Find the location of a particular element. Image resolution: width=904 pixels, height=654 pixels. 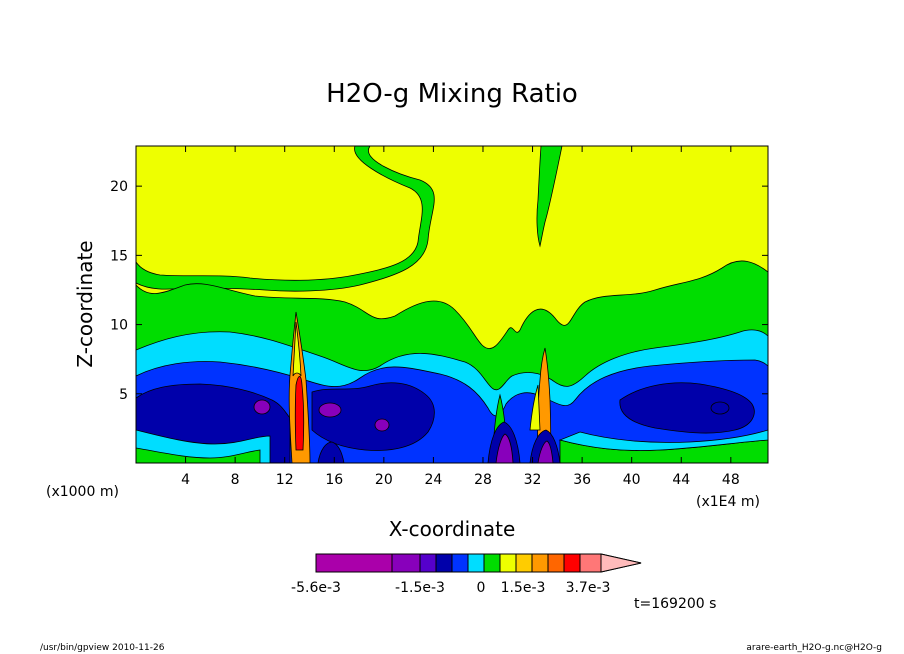

colorbar-labels: -5.6e-3 -1.5e-3 0 1.5e-3 3.7e-3 is located at coordinates (450, 588).